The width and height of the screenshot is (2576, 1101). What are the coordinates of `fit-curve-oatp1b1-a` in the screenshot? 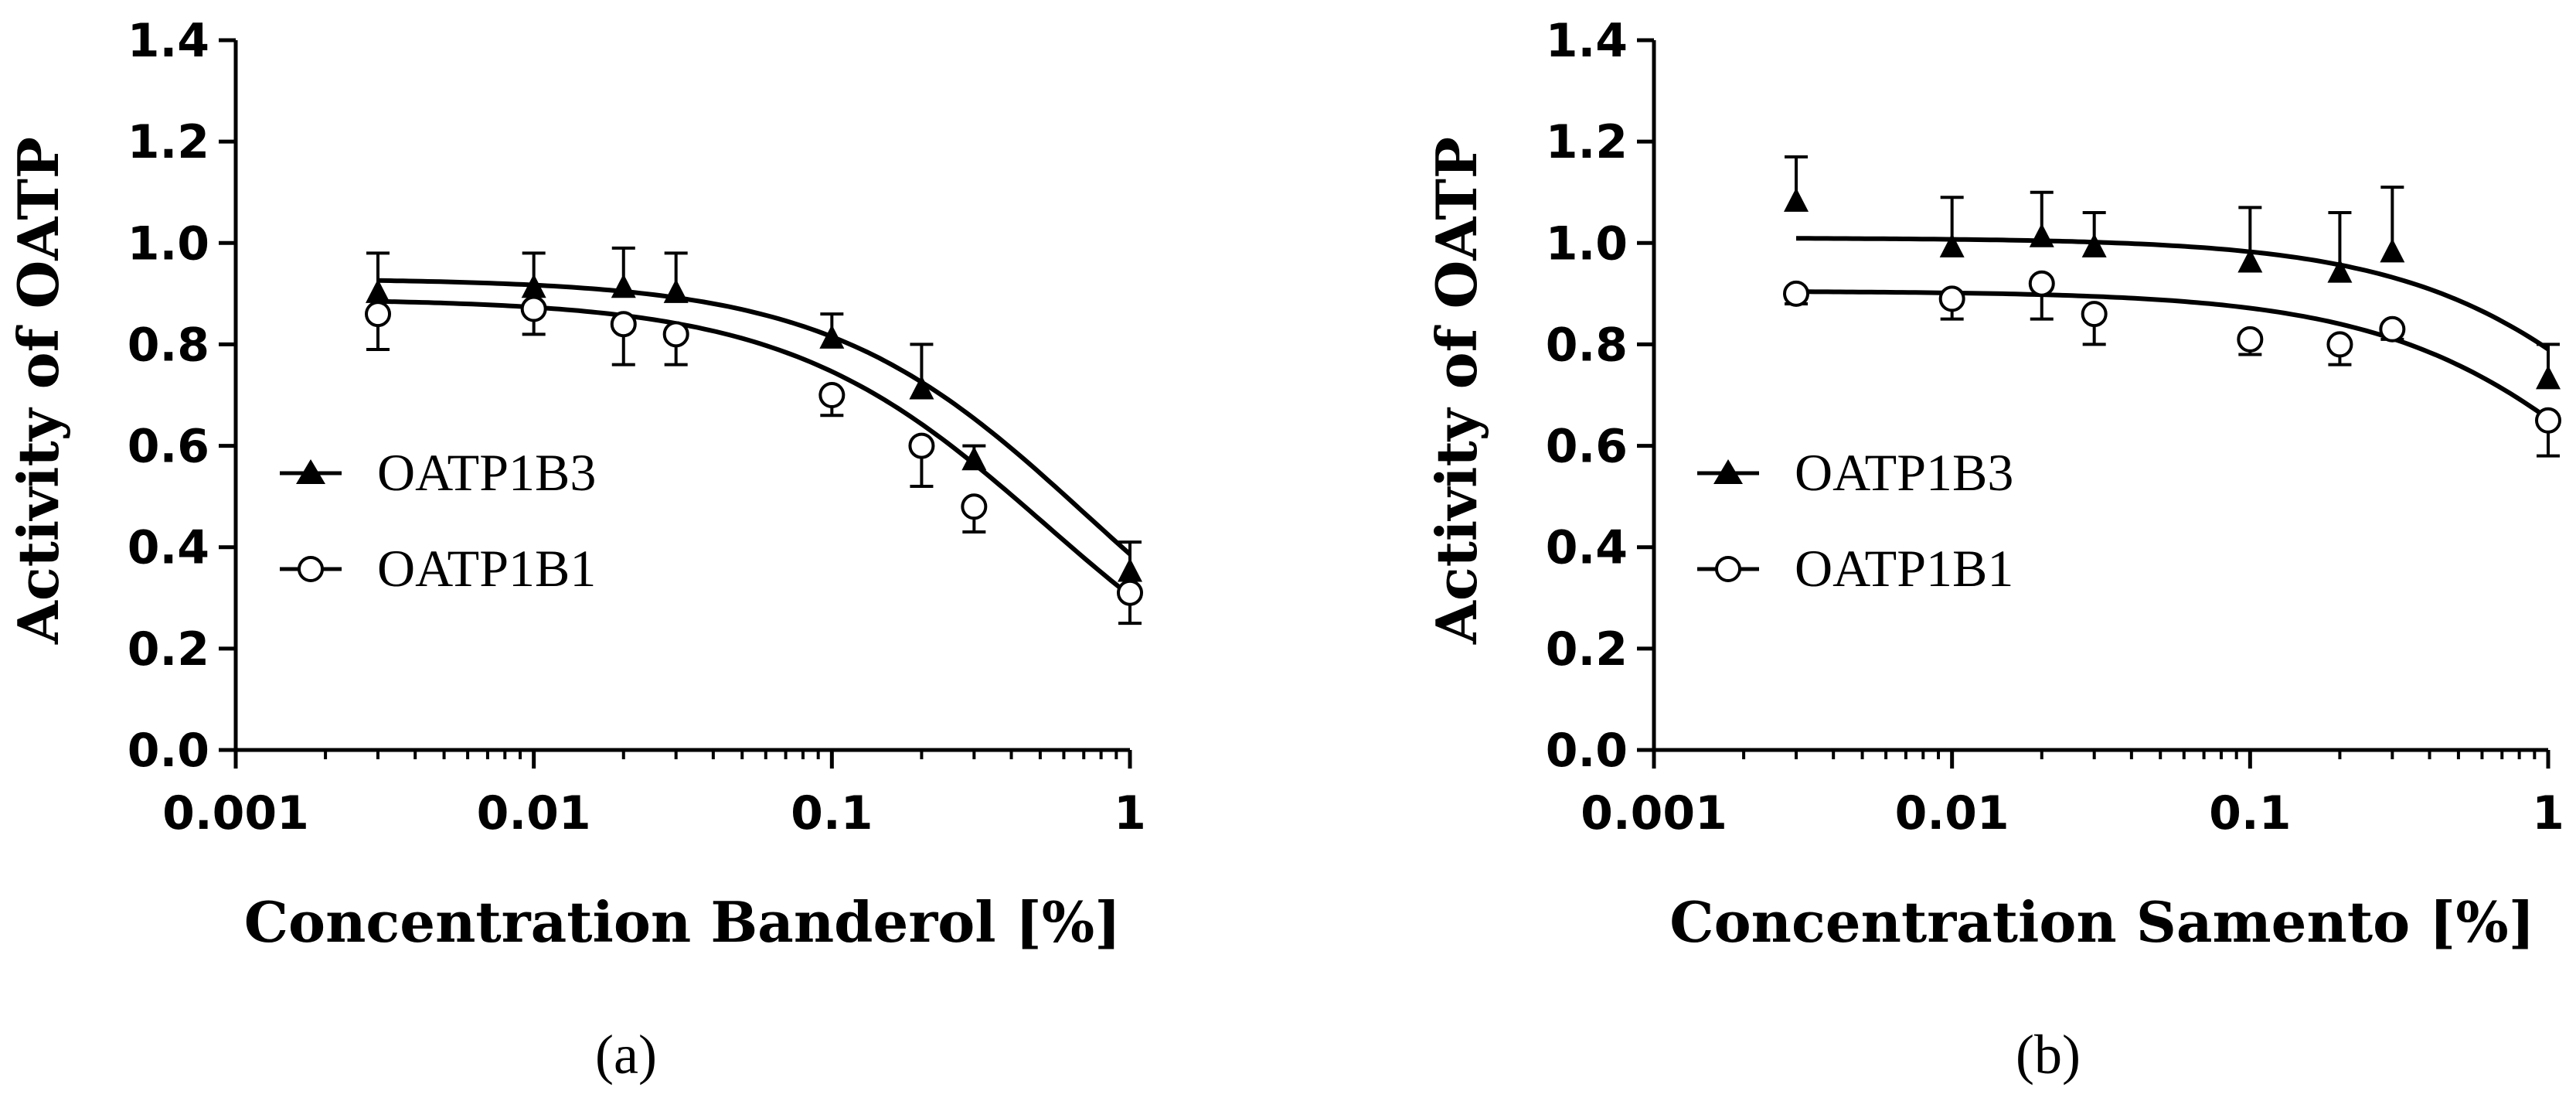 It's located at (754, 448).